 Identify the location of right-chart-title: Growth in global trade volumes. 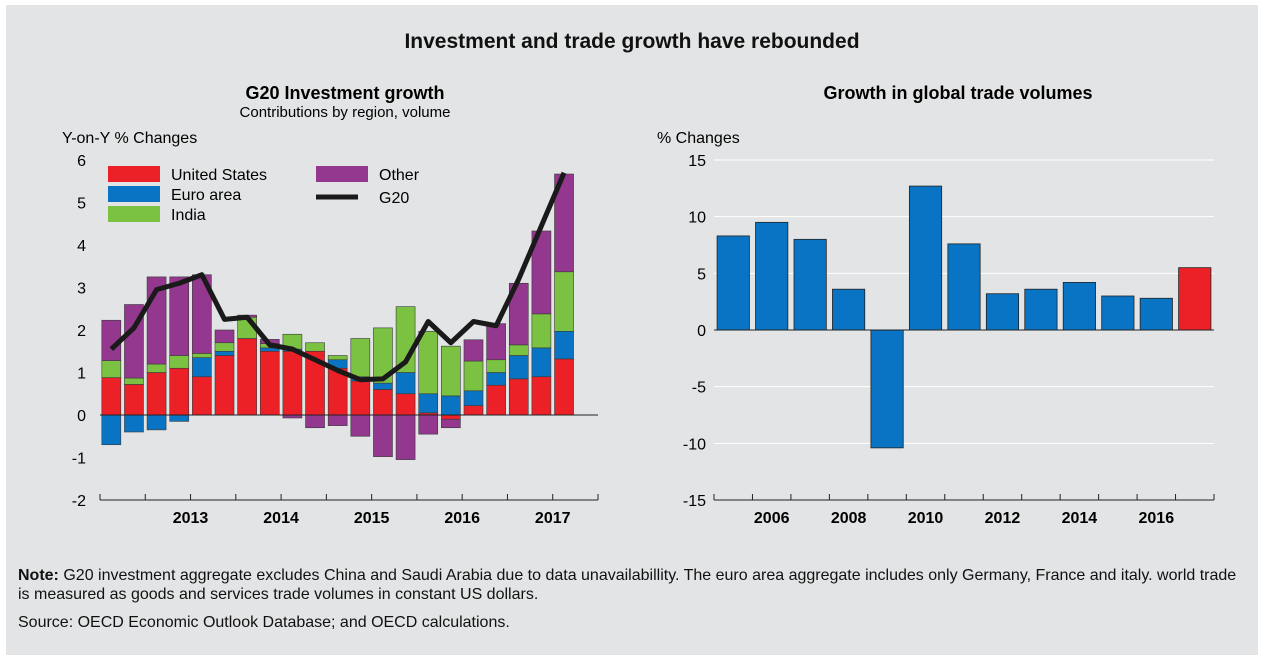
(957, 93).